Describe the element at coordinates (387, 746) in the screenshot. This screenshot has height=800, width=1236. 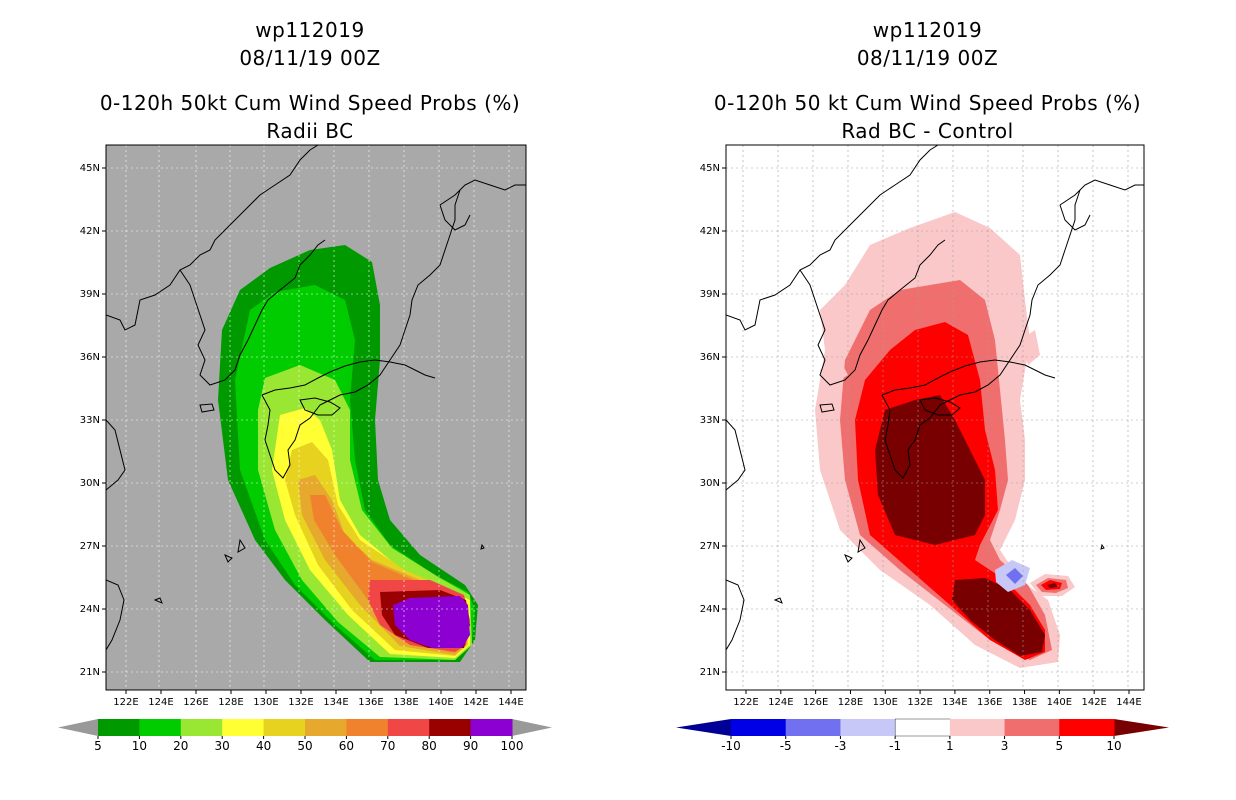
I see `colorbar-label: 70` at that location.